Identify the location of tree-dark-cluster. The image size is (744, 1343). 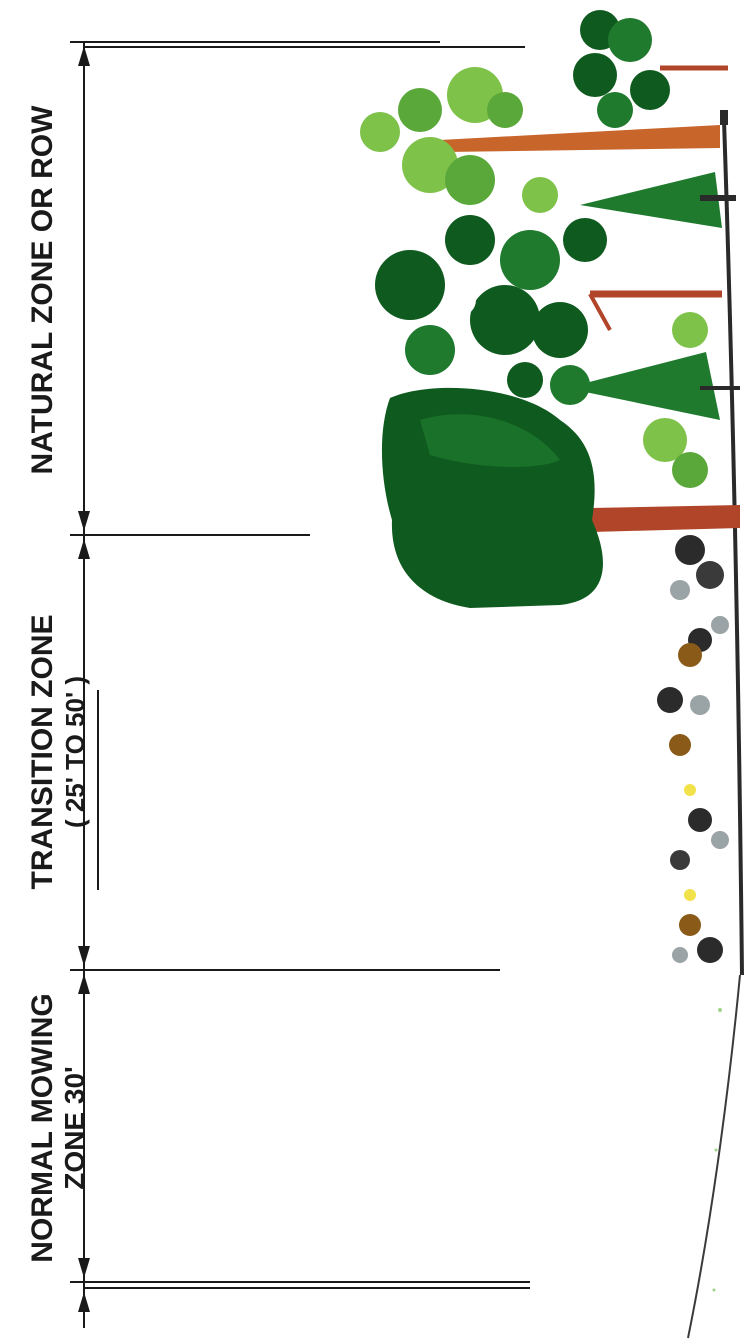
(548, 310).